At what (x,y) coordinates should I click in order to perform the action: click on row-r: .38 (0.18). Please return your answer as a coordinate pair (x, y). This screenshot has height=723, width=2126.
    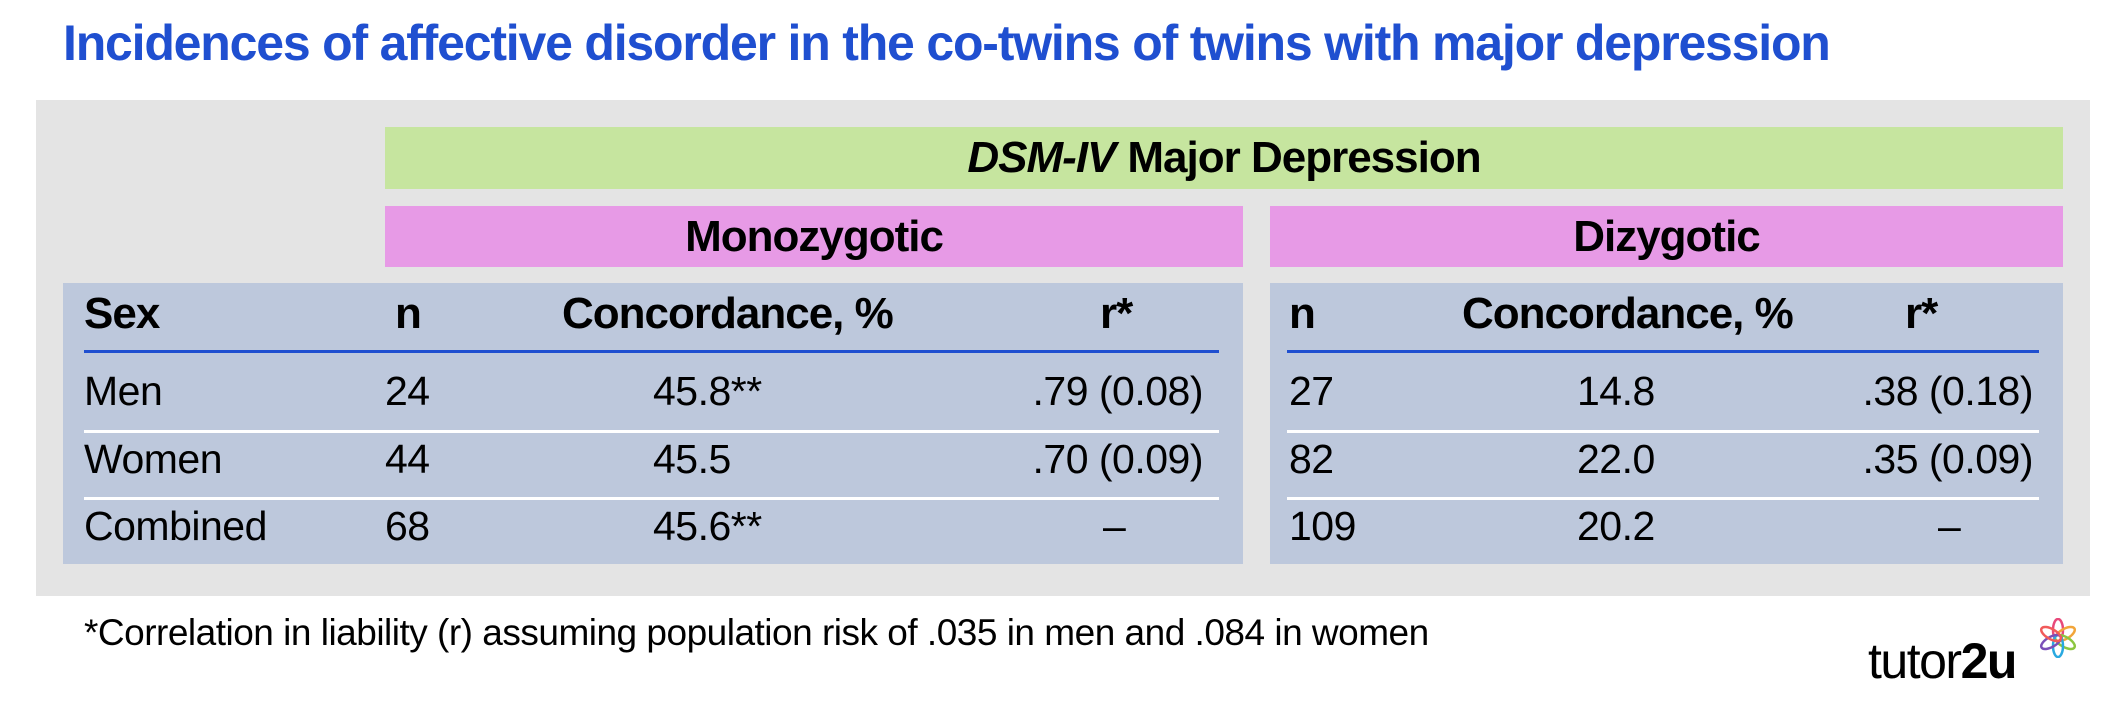
    Looking at the image, I should click on (1948, 391).